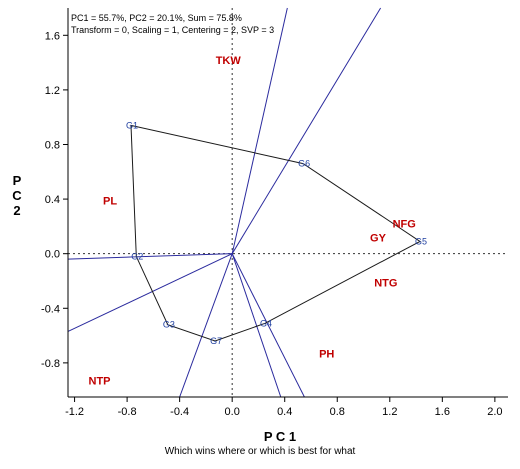 The width and height of the screenshot is (520, 469). I want to click on y-tick-label: 0.8, so click(52, 145).